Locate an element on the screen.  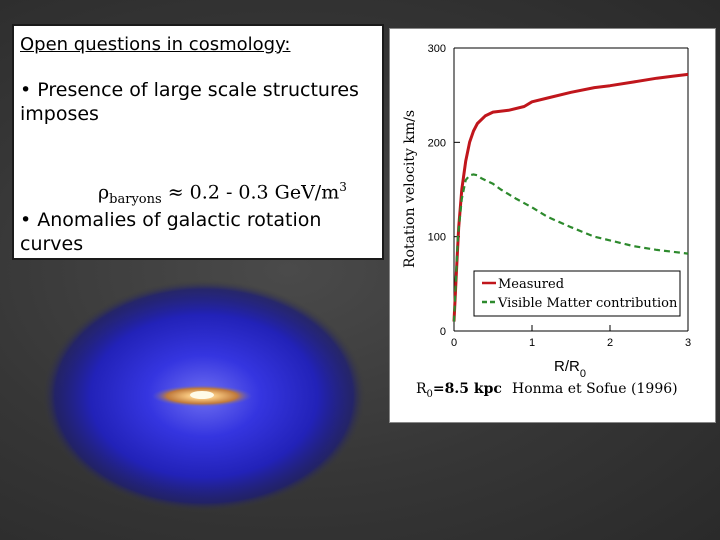
rho-symbol: ρ is located at coordinates (104, 192).